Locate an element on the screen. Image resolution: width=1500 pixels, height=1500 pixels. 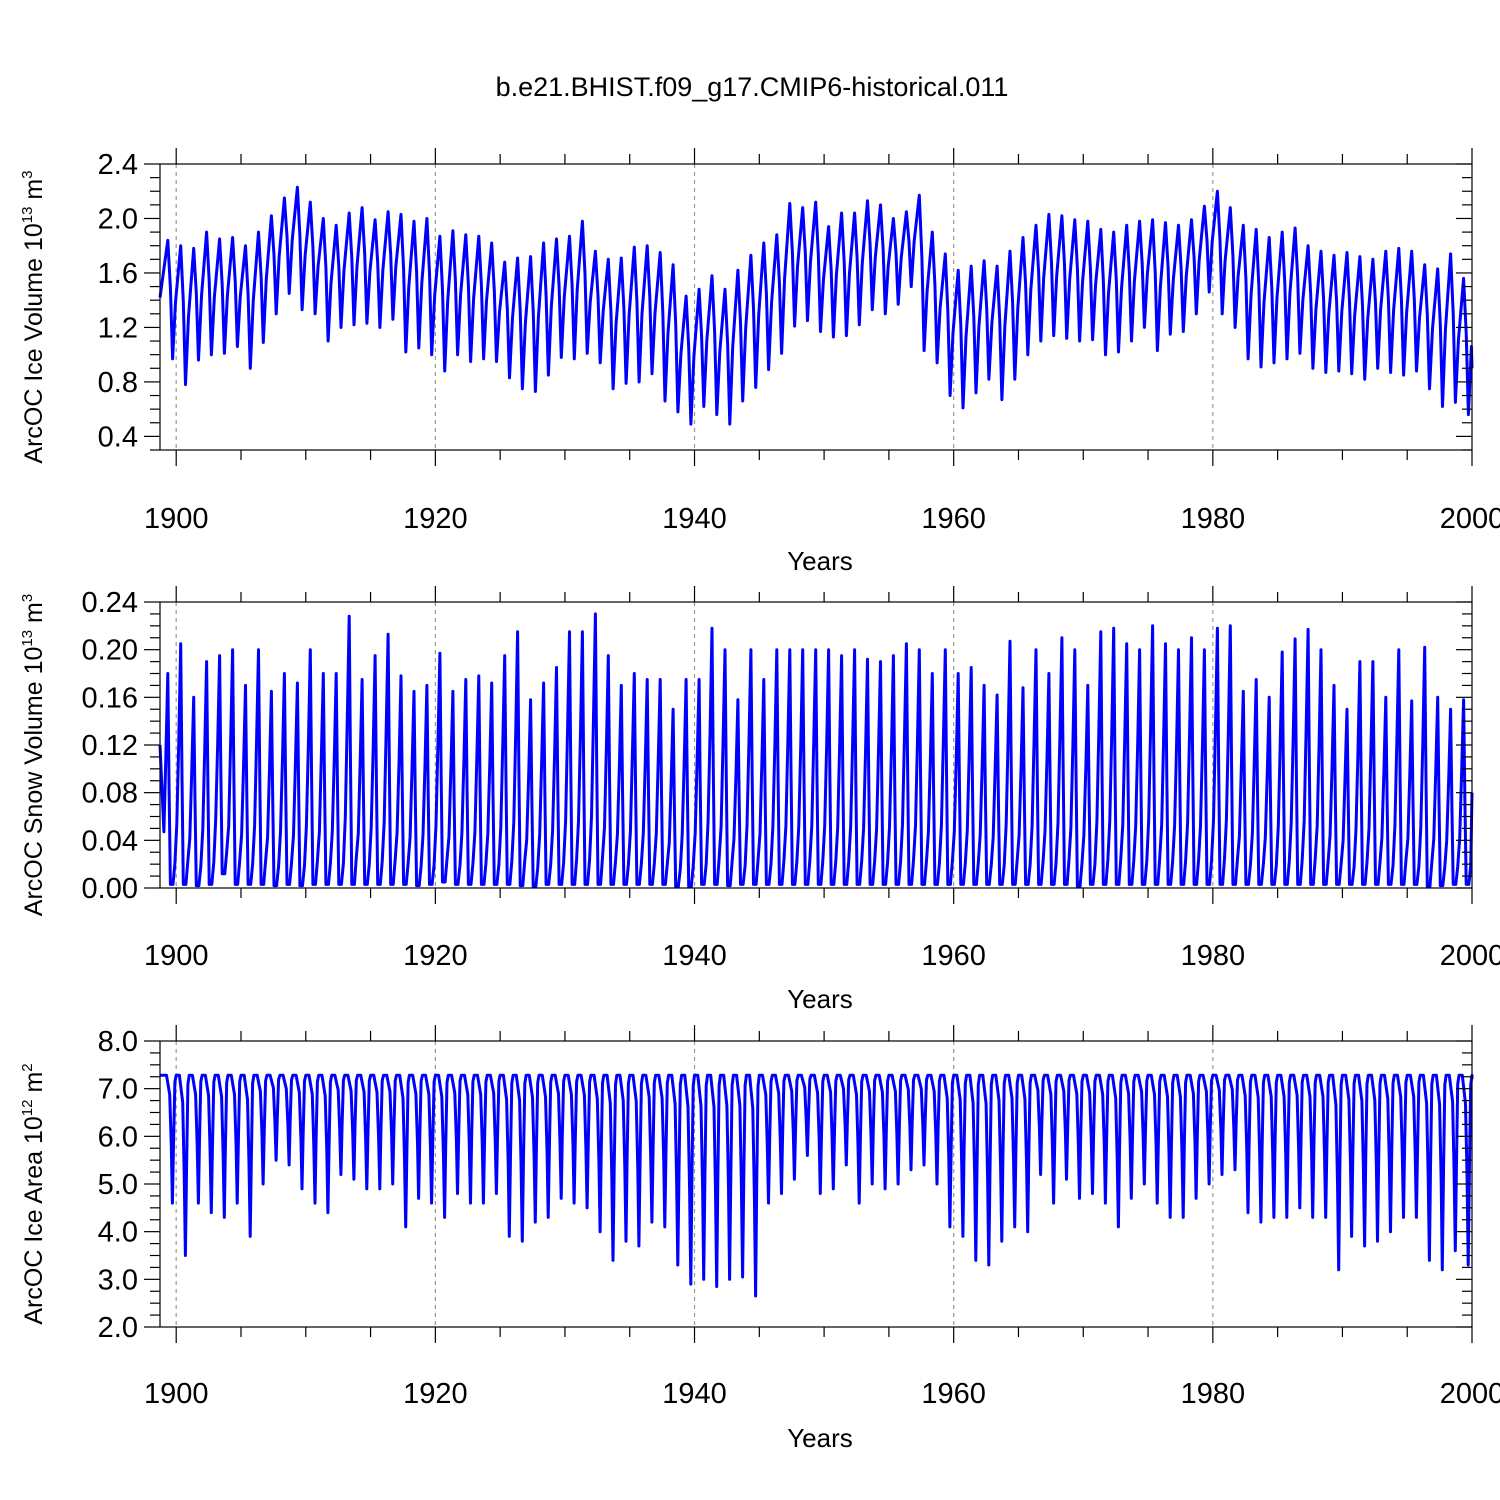
snow-volume-x-tick-labels: 1900 1920 1940 1960 1980 2000 is located at coordinates (822, 956).